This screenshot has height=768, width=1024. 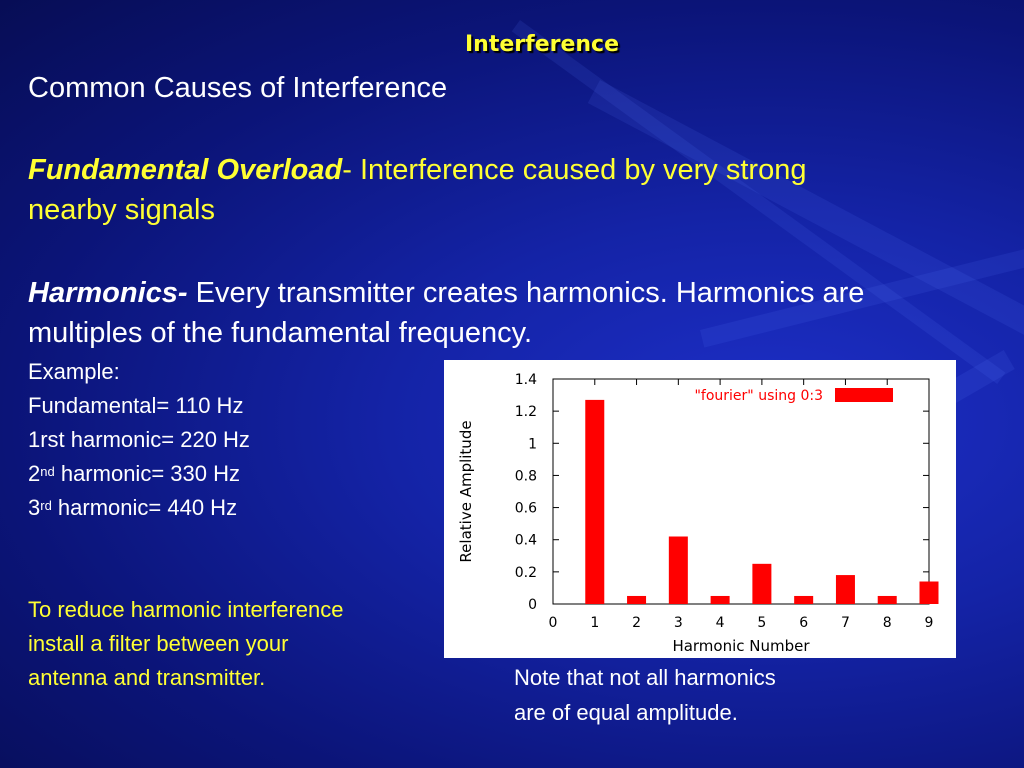 What do you see at coordinates (136, 405) in the screenshot?
I see `example-fundamental: Fundamental= 110 Hz` at bounding box center [136, 405].